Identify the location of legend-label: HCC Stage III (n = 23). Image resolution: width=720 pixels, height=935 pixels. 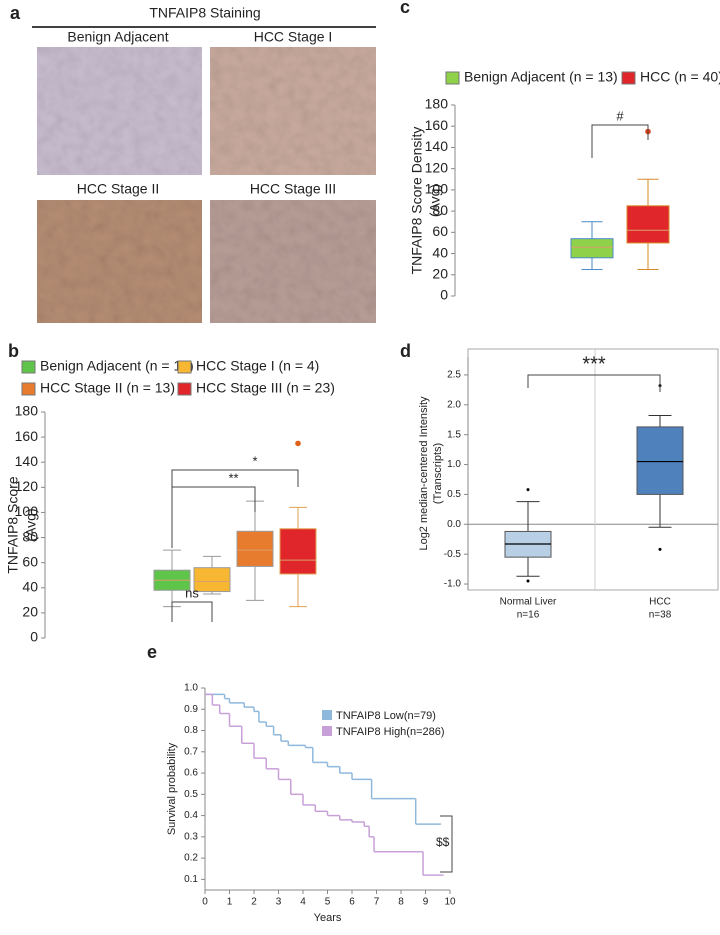
(265, 388).